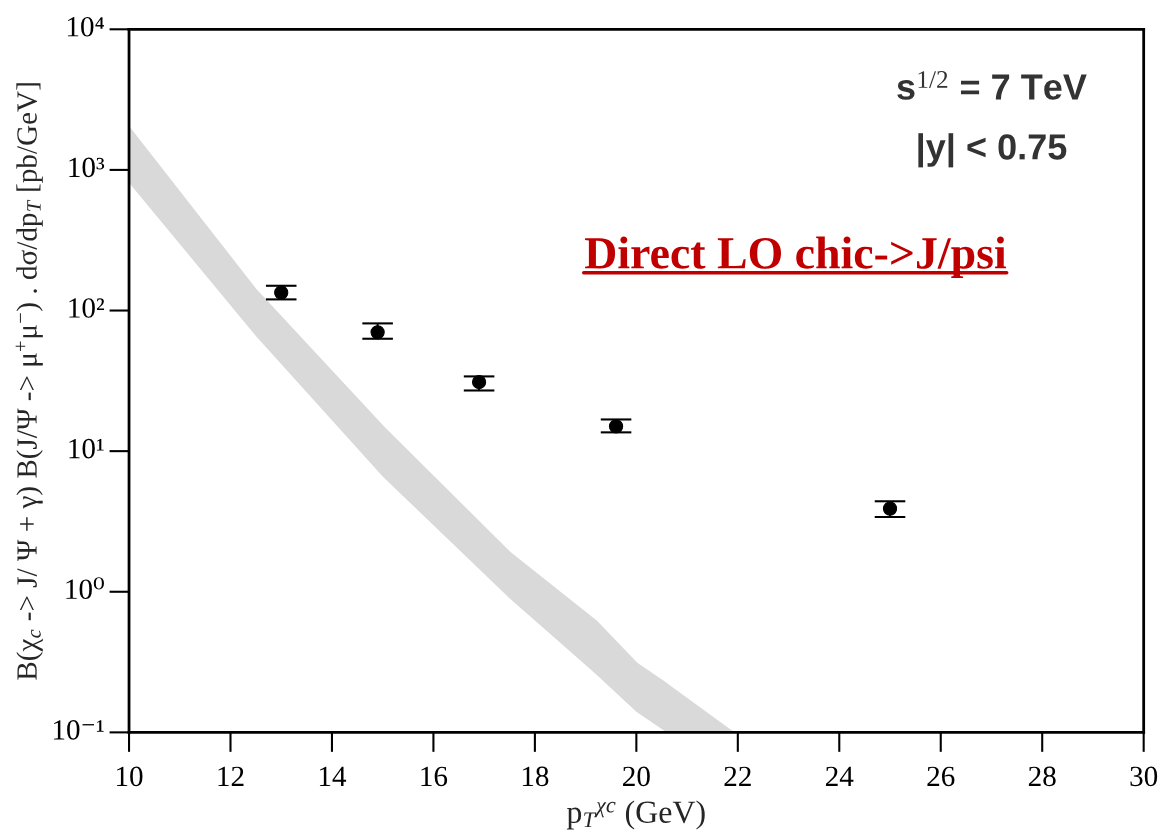  Describe the element at coordinates (333, 776) in the screenshot. I see `x-tick-label: 14` at that location.